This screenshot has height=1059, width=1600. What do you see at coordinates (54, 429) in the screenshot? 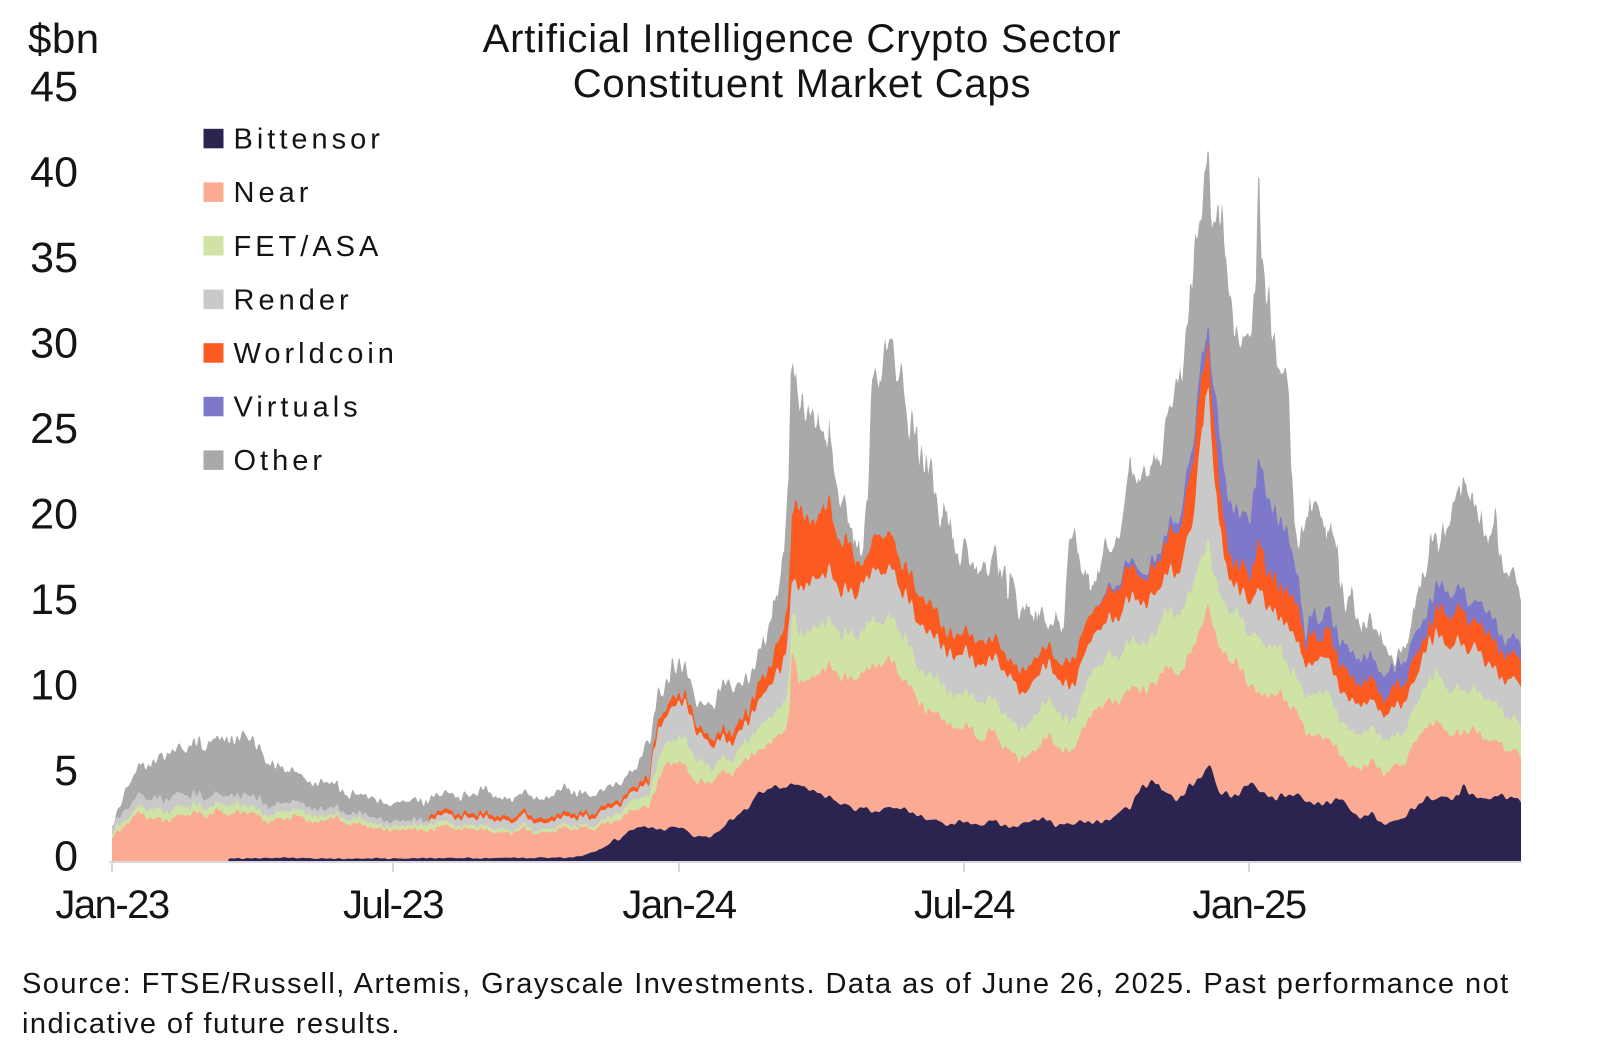
I see `svg-text: 25` at bounding box center [54, 429].